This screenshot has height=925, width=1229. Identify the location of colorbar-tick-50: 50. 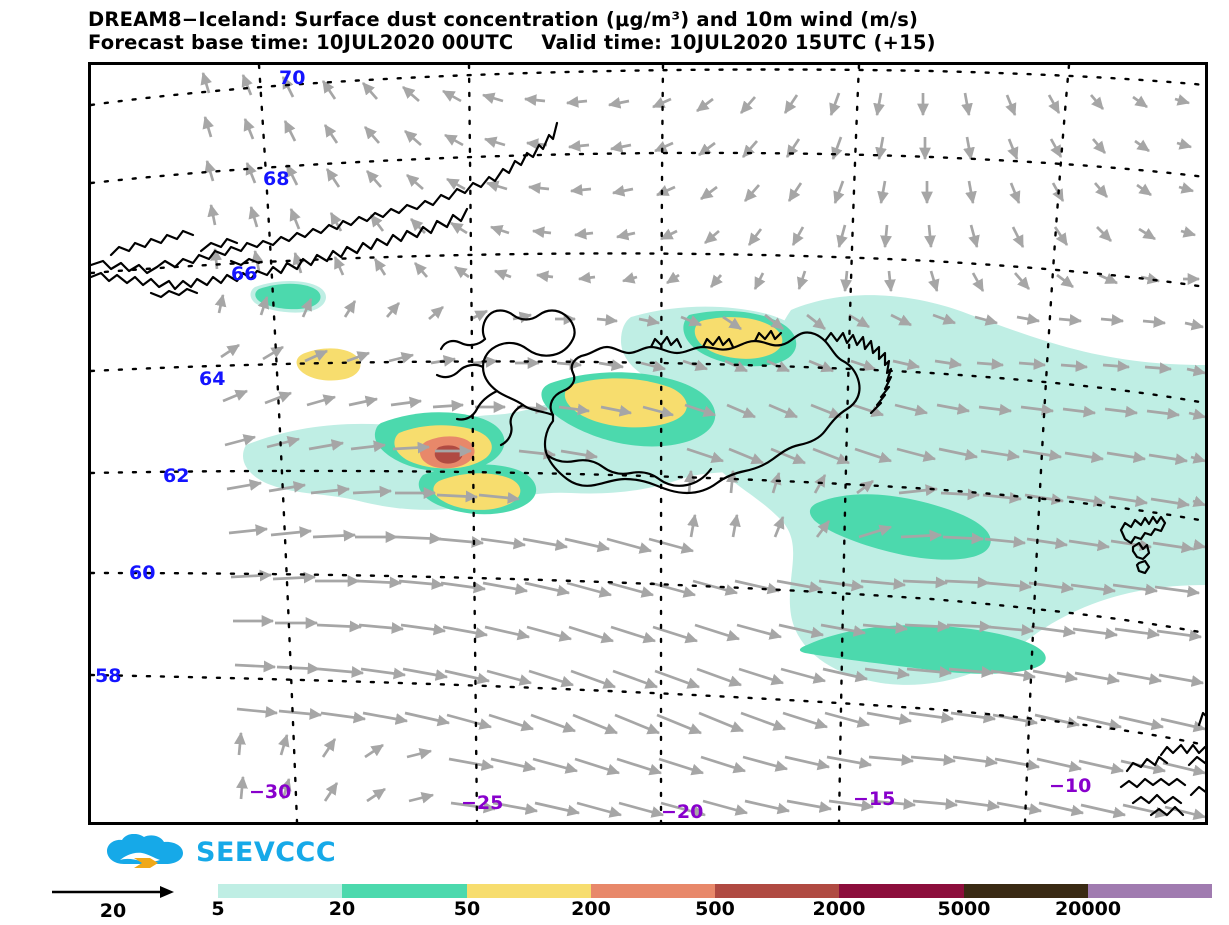
(467, 909).